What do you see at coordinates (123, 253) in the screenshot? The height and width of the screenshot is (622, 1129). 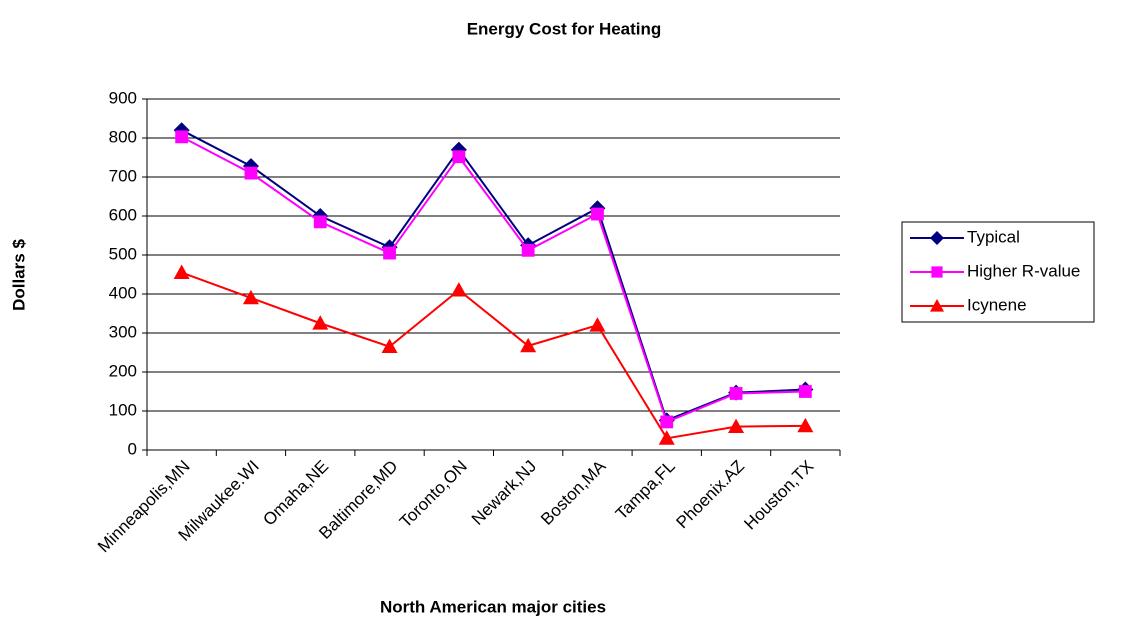 I see `y-tick-label: 500` at bounding box center [123, 253].